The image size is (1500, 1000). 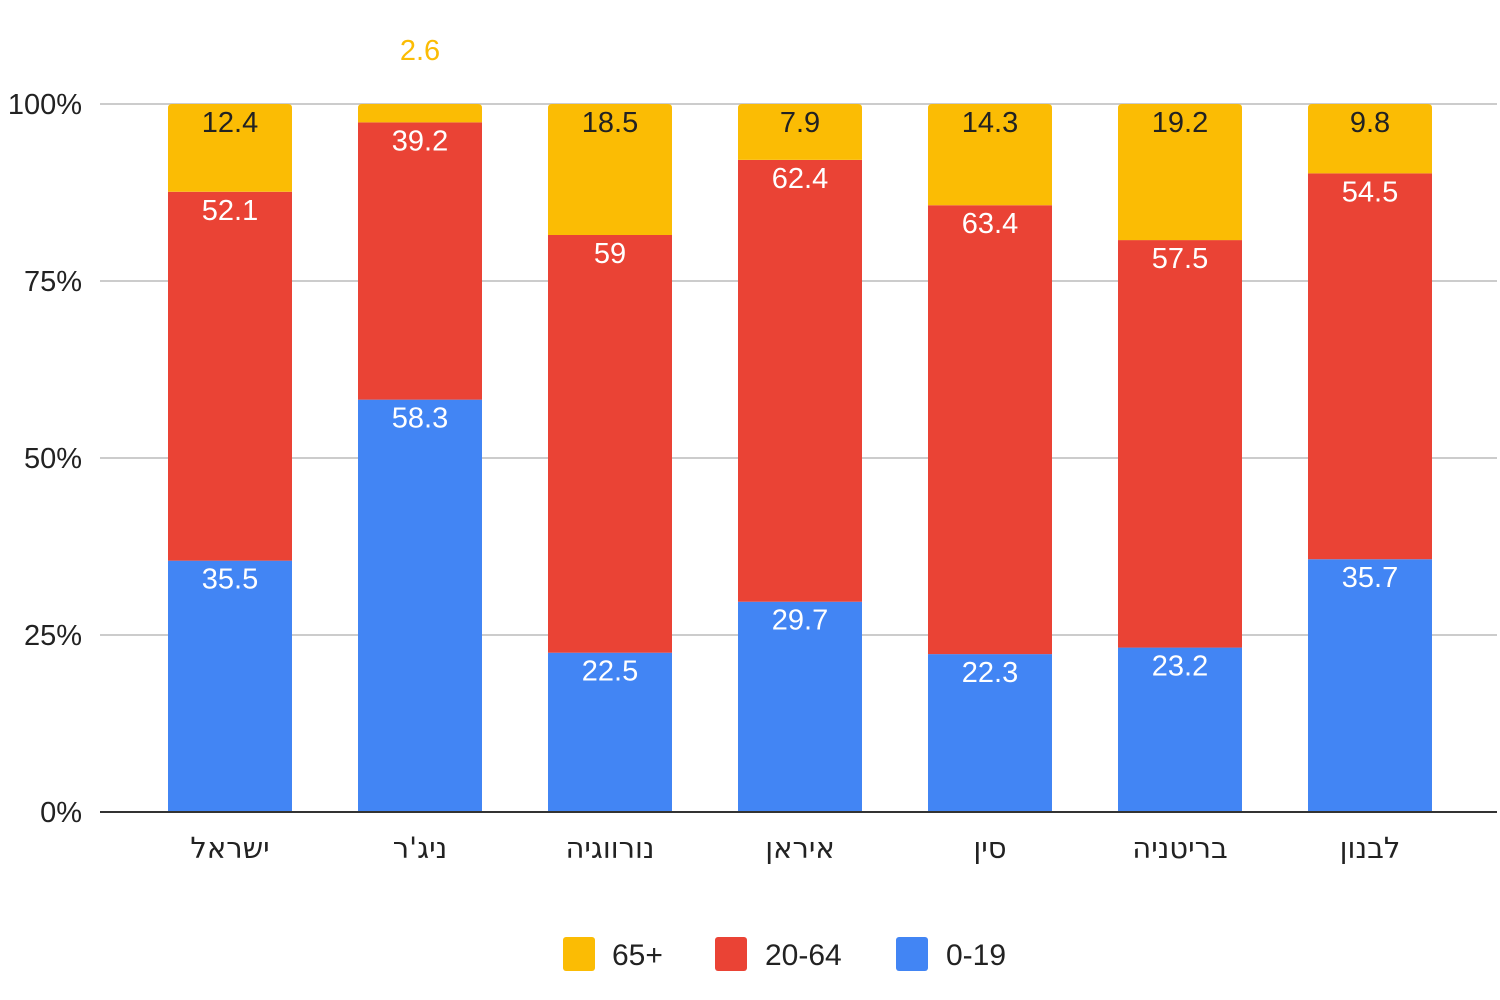 I want to click on data-label: 54.5, so click(x=1370, y=192).